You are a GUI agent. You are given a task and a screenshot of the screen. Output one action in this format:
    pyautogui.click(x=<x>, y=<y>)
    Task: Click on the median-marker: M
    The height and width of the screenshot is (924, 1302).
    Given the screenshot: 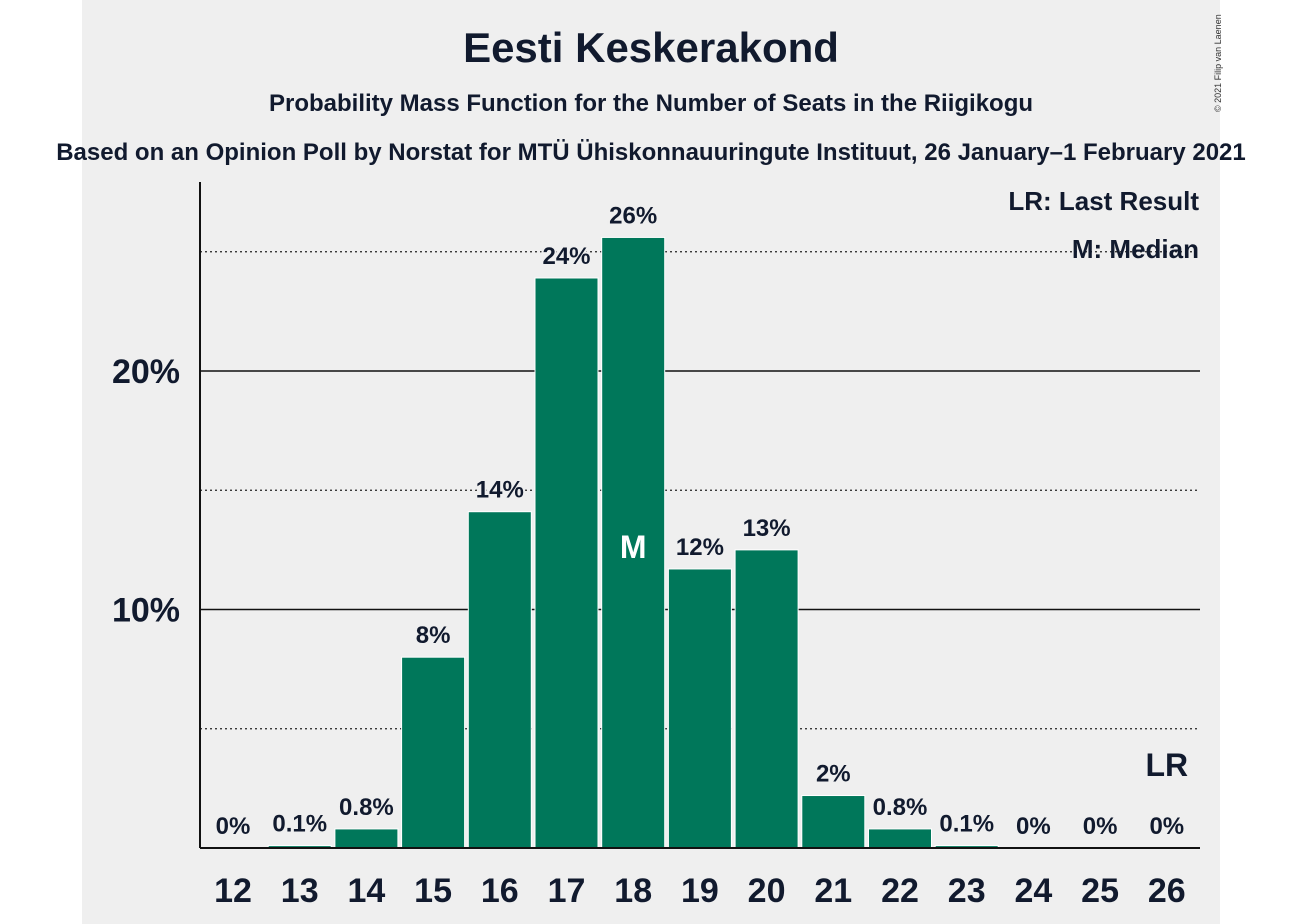 What is the action you would take?
    pyautogui.click(x=633, y=547)
    